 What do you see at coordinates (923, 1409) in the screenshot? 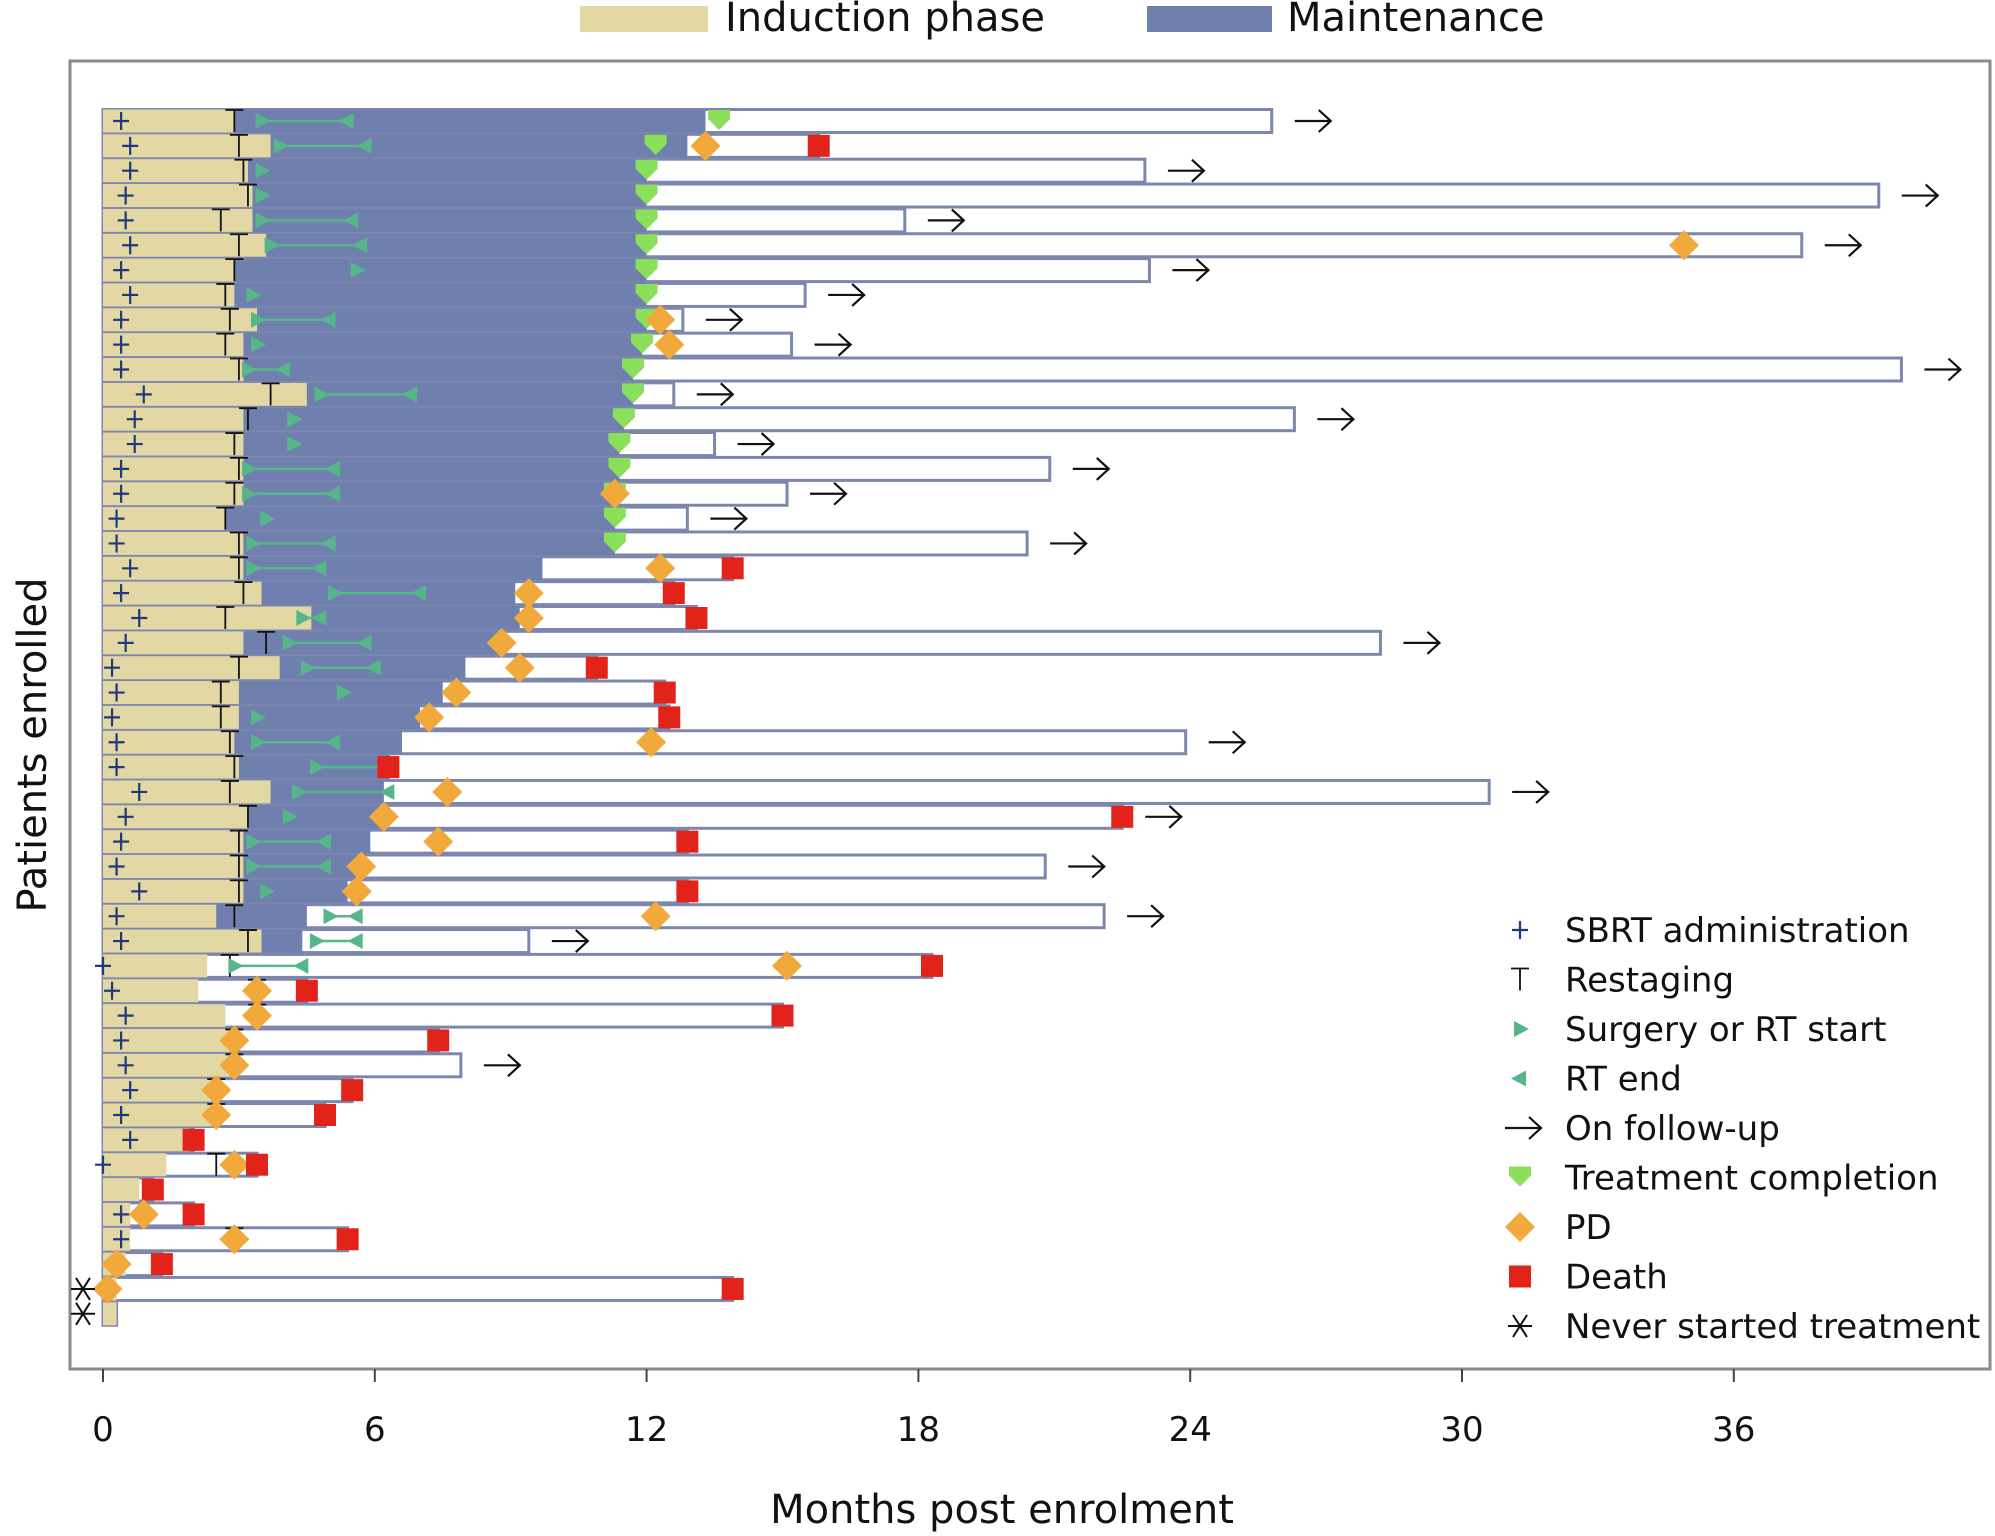
I see `x-axis: 0 6 12 18 24 30 36` at bounding box center [923, 1409].